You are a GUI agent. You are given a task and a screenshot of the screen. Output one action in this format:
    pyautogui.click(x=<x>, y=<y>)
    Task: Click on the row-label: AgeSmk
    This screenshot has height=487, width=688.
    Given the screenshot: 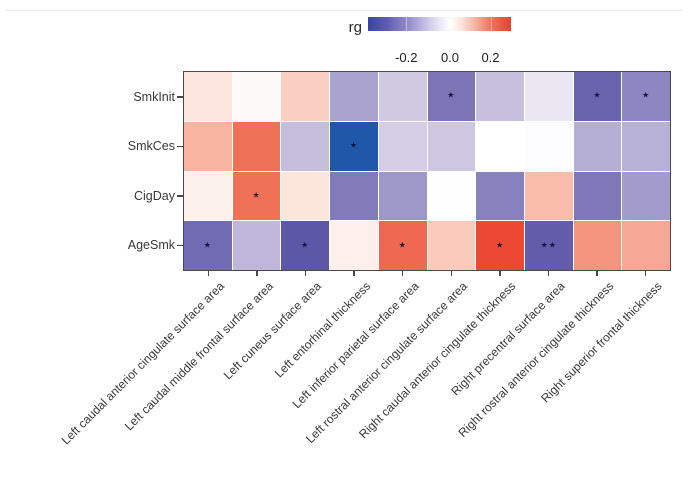 What is the action you would take?
    pyautogui.click(x=151, y=245)
    